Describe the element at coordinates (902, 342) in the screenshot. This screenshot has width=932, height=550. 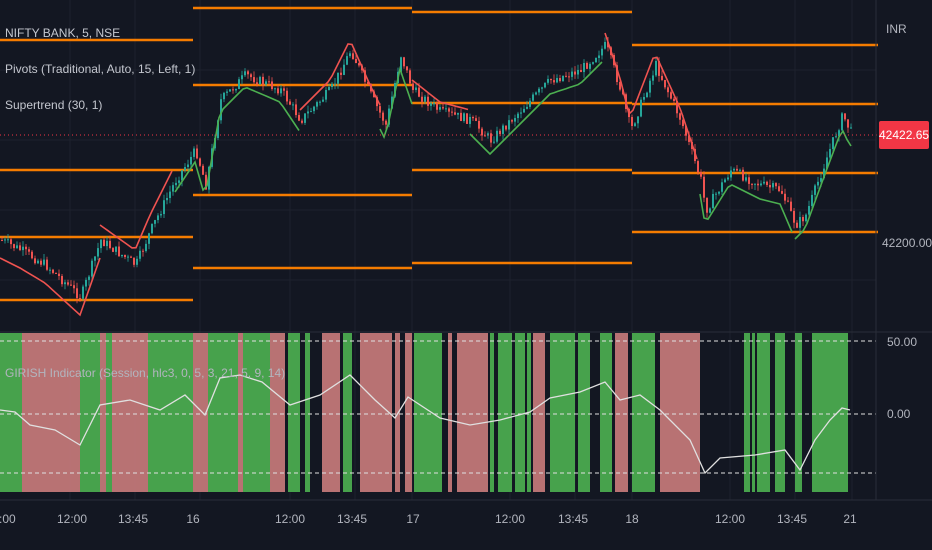
I see `indicator-upper-label: 50.00` at that location.